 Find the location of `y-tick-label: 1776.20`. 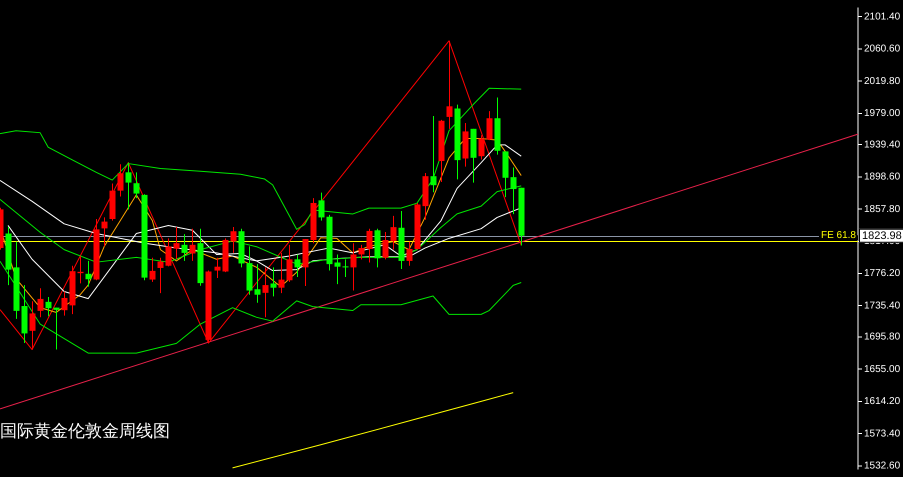

y-tick-label: 1776.20 is located at coordinates (882, 274).